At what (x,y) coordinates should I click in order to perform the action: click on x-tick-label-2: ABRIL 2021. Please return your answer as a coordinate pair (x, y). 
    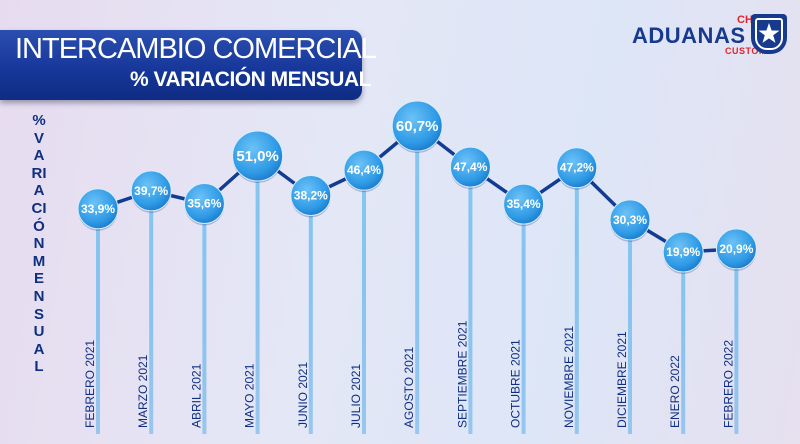
    Looking at the image, I should click on (196, 395).